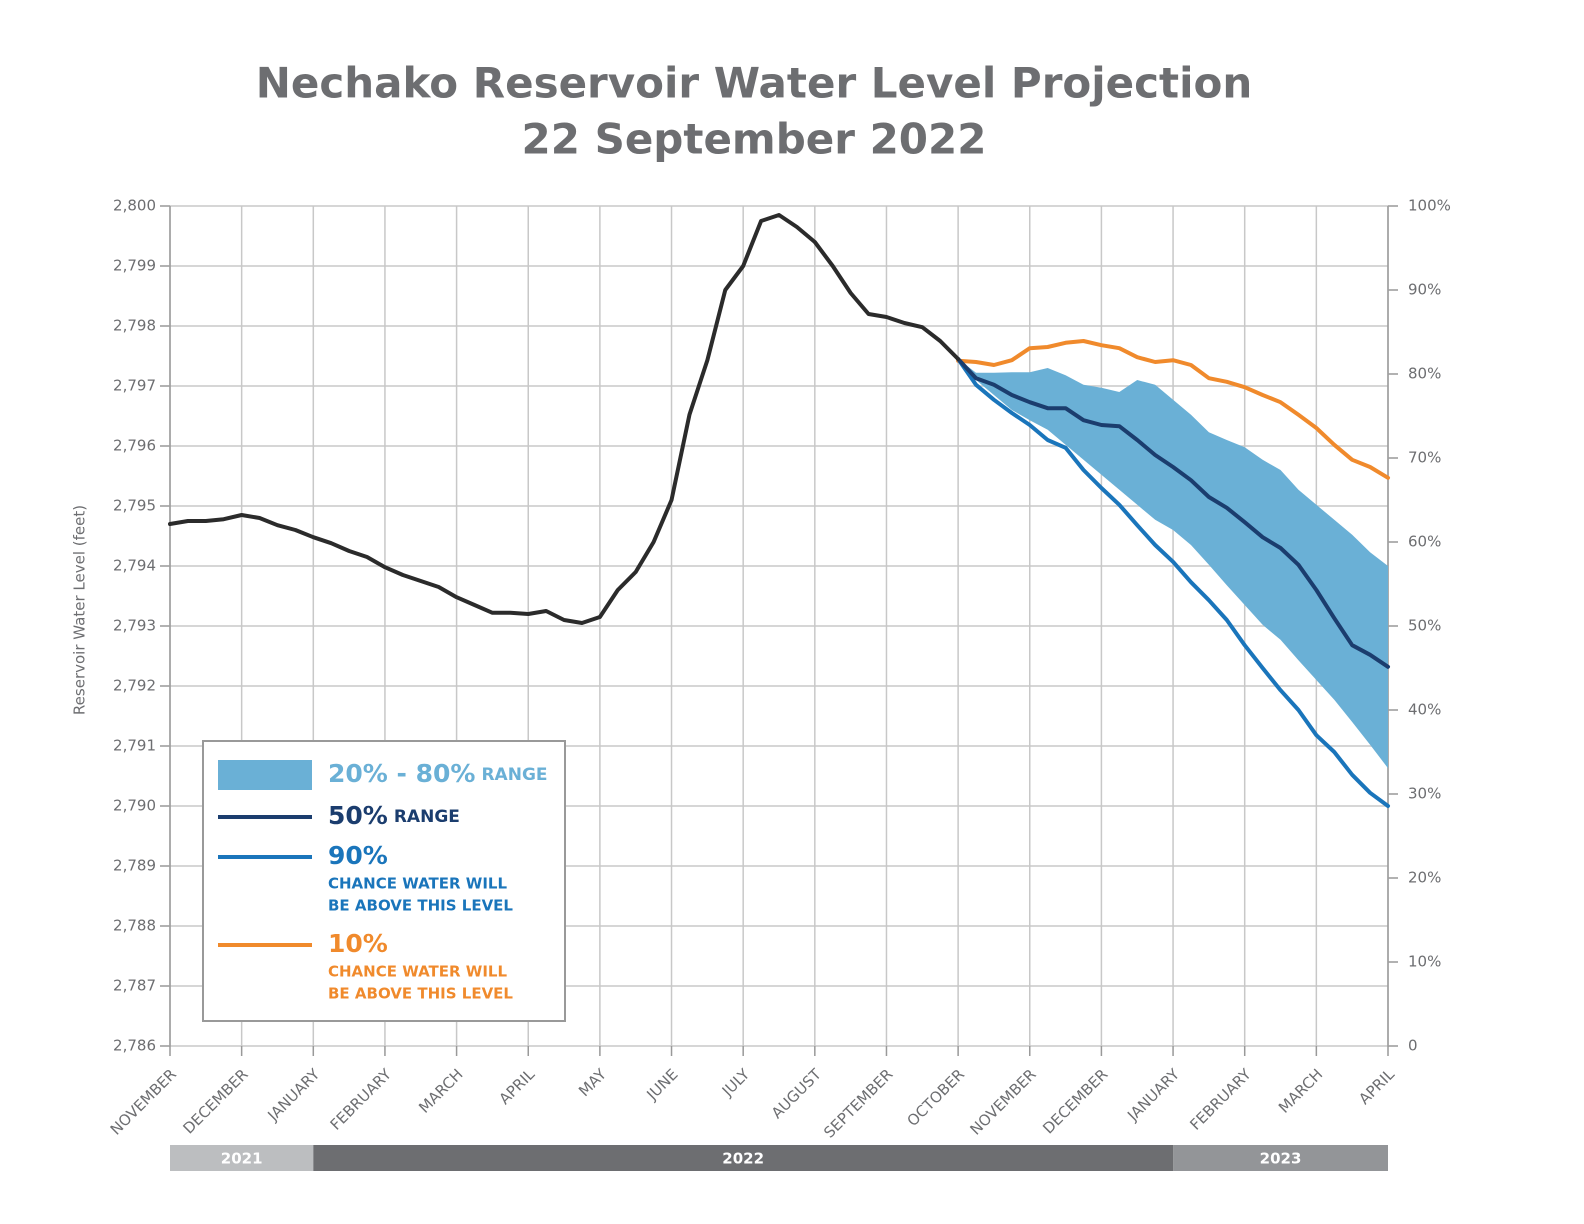 Image resolution: width=1584 pixels, height=1224 pixels. Describe the element at coordinates (935, 1097) in the screenshot. I see `x-tick-label: OCTOBER` at that location.